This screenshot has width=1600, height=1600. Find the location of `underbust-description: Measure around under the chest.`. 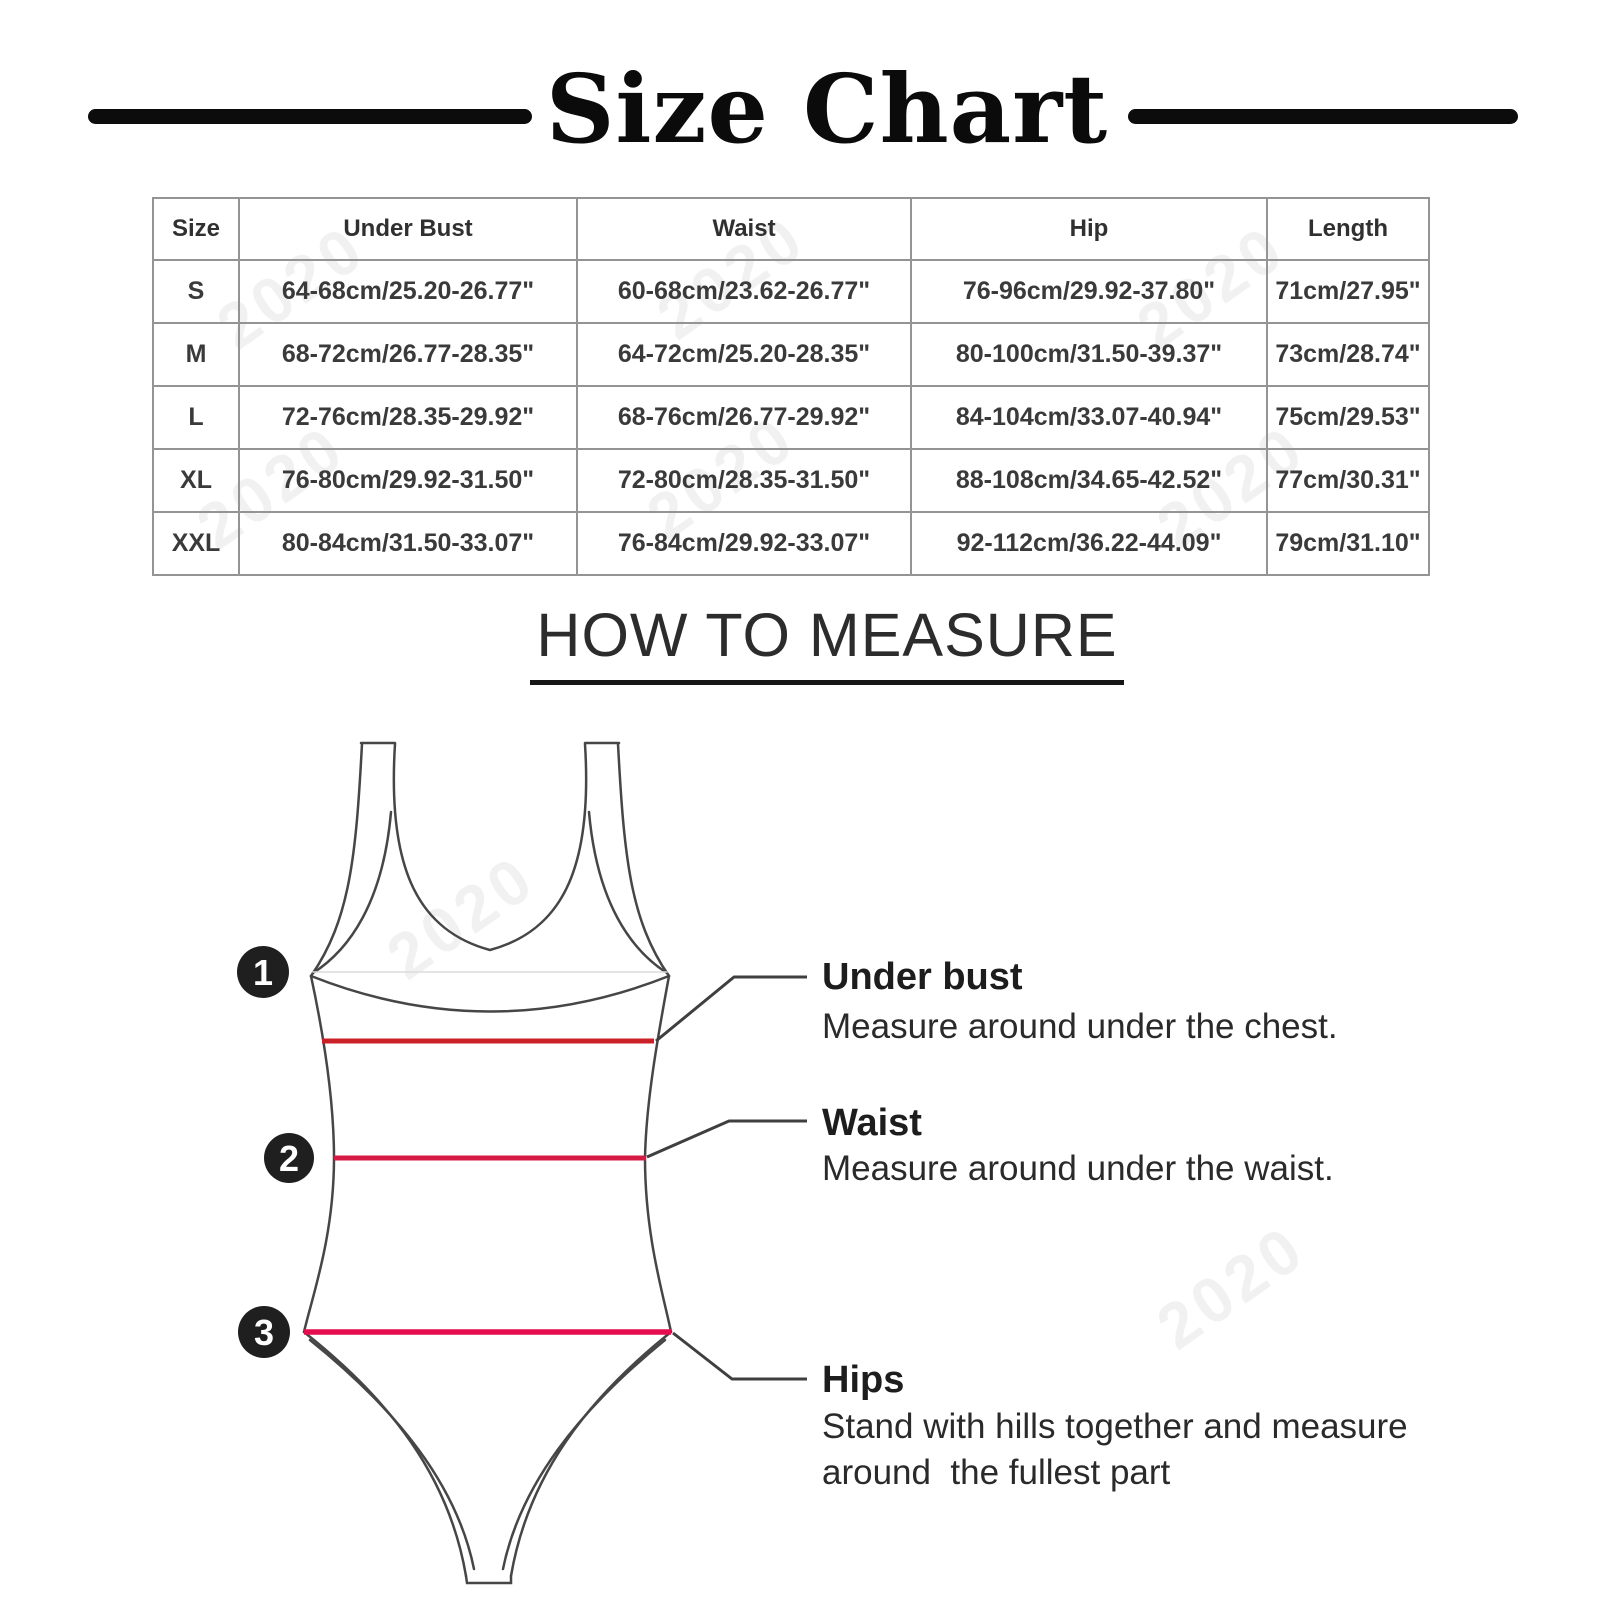

underbust-description: Measure around under the chest. is located at coordinates (1080, 1026).